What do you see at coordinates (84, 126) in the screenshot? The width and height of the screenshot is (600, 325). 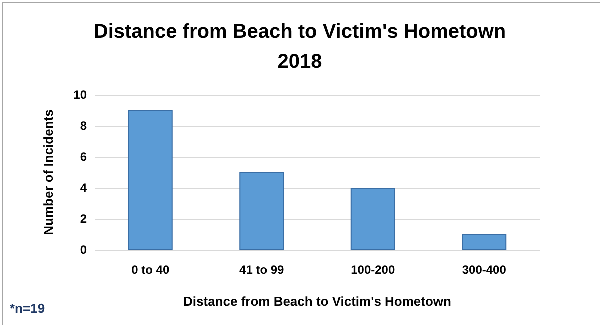 I see `y-tick-label: 8` at bounding box center [84, 126].